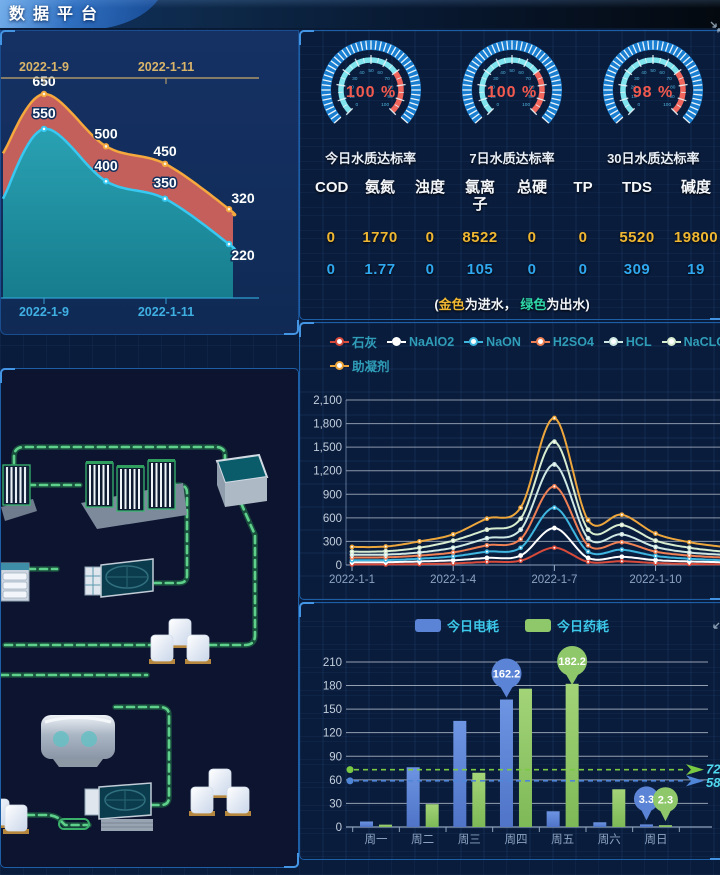 This screenshot has height=875, width=720. Describe the element at coordinates (436, 304) in the screenshot. I see `note-part: (` at that location.